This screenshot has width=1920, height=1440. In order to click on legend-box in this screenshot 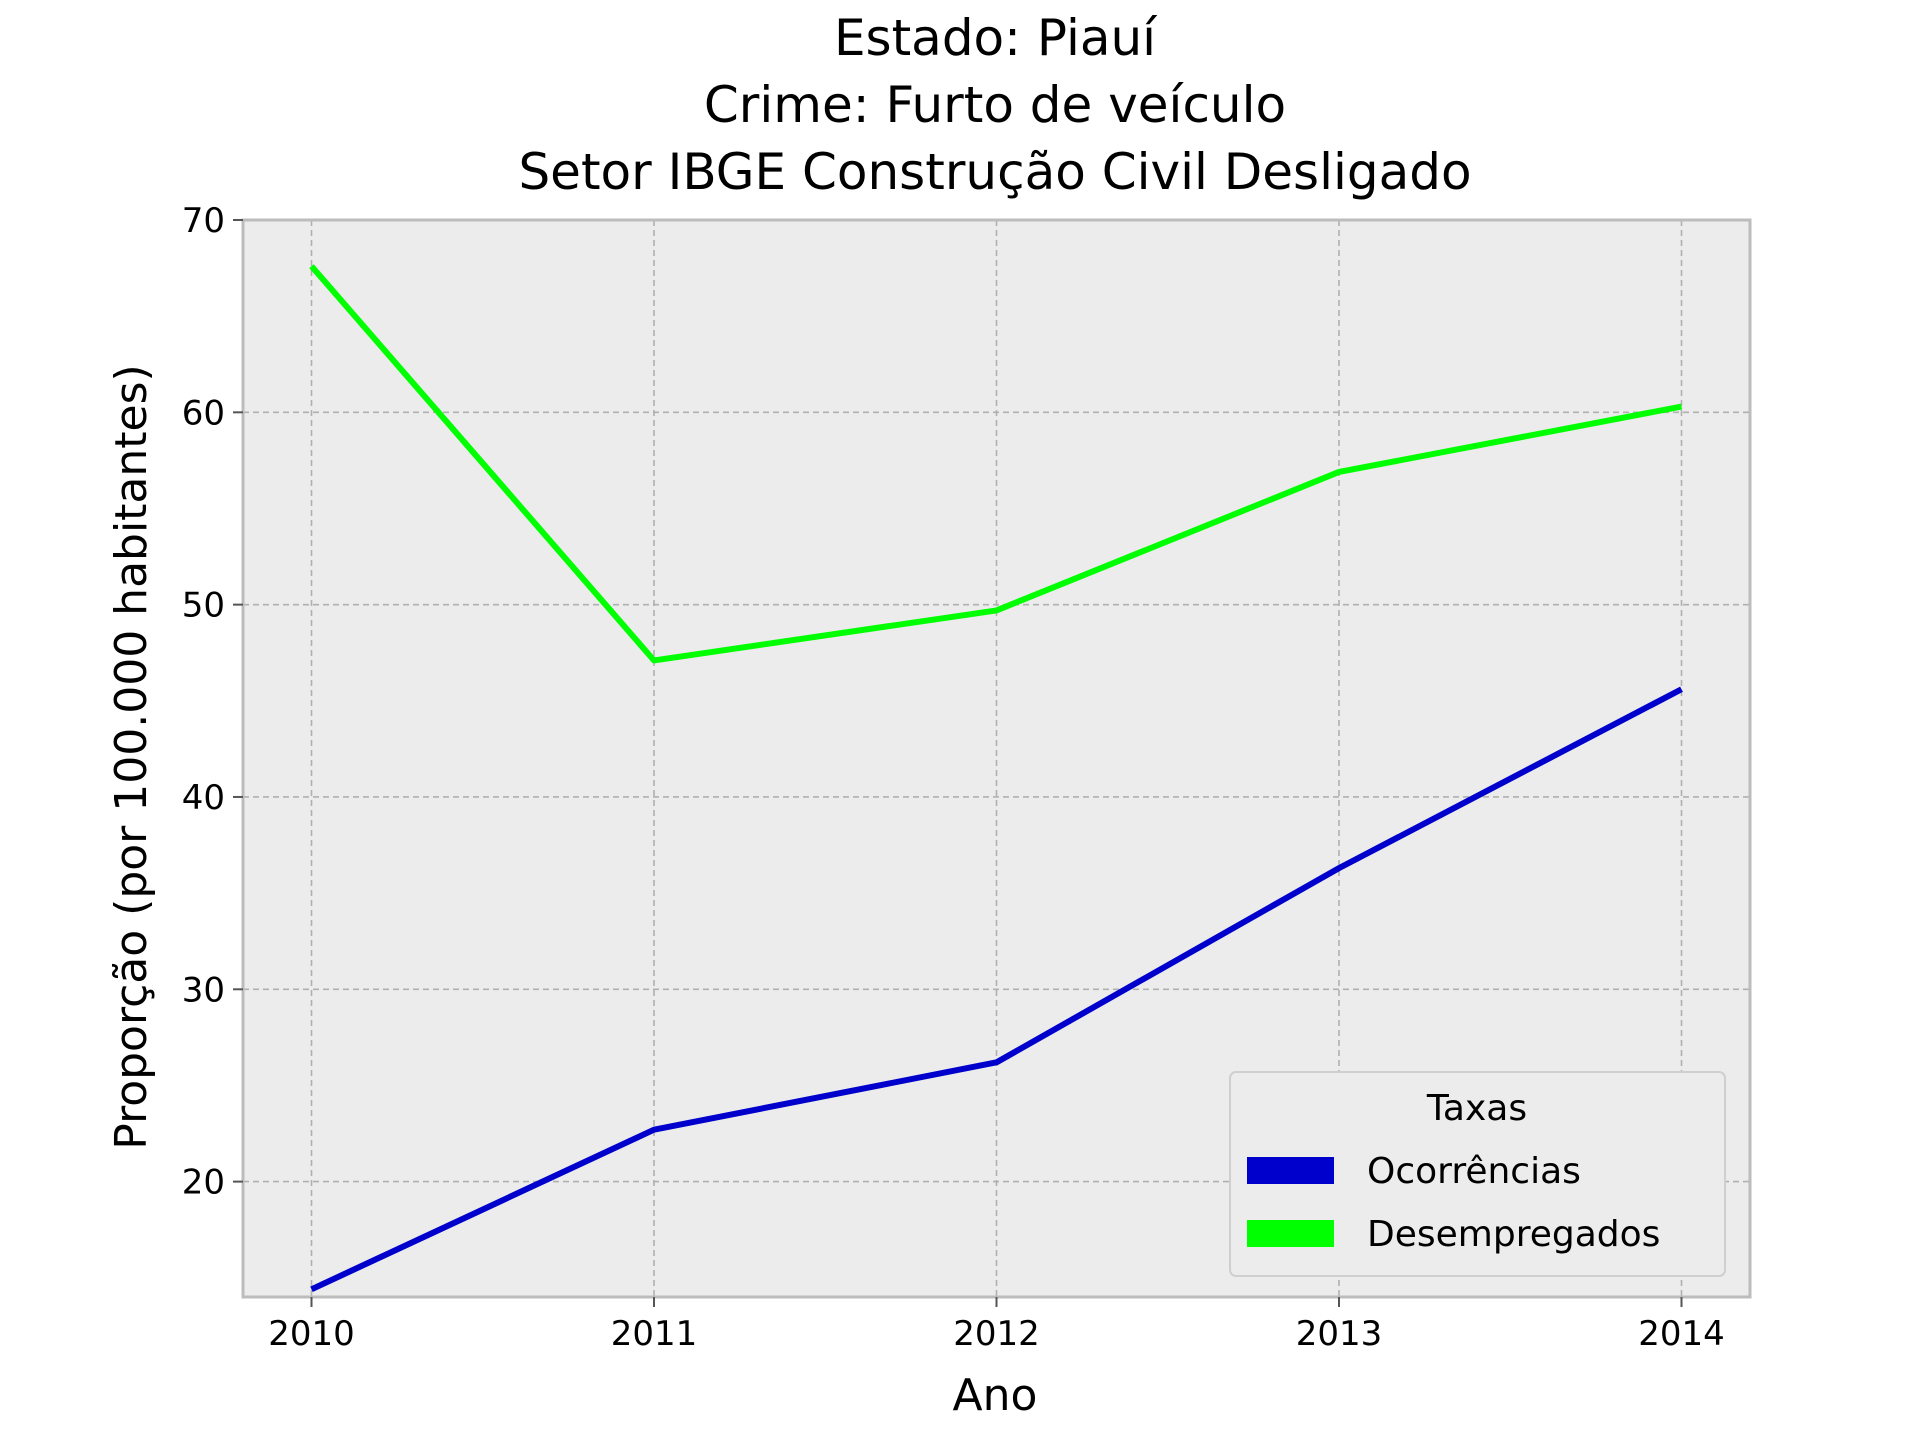, I will do `click(1477, 1174)`.